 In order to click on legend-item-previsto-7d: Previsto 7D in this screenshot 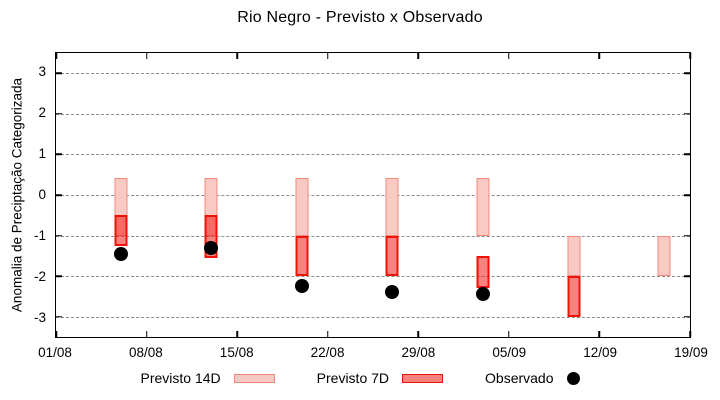, I will do `click(380, 378)`.